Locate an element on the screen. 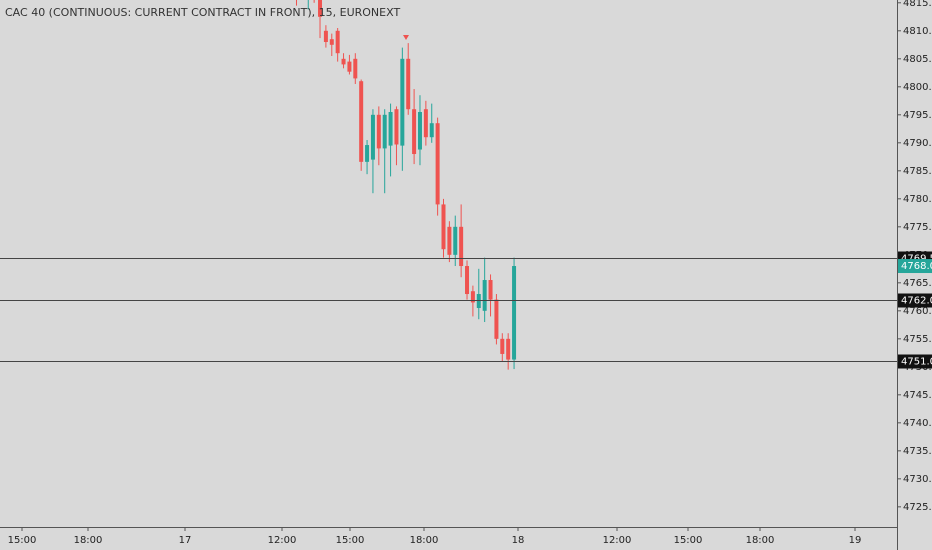  y-tick-label: 4810.0 is located at coordinates (917, 31).